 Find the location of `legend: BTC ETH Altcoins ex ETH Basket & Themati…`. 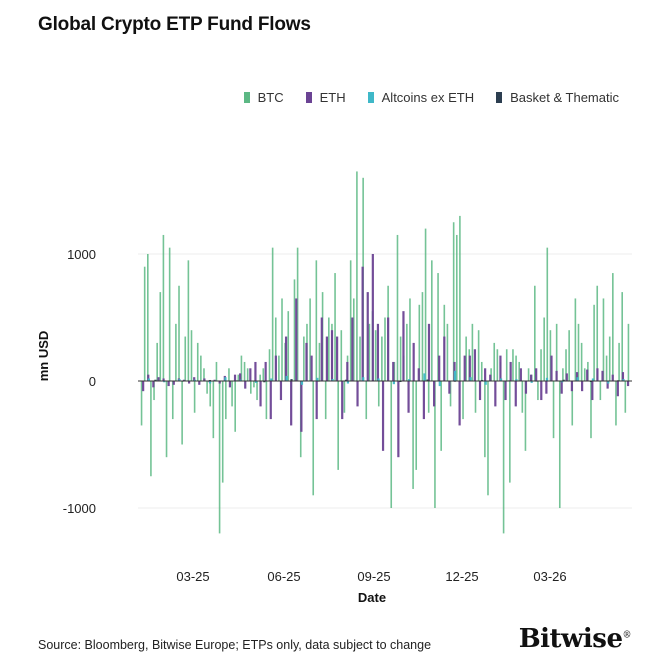

legend: BTC ETH Altcoins ex ETH Basket & Themati… is located at coordinates (431, 97).